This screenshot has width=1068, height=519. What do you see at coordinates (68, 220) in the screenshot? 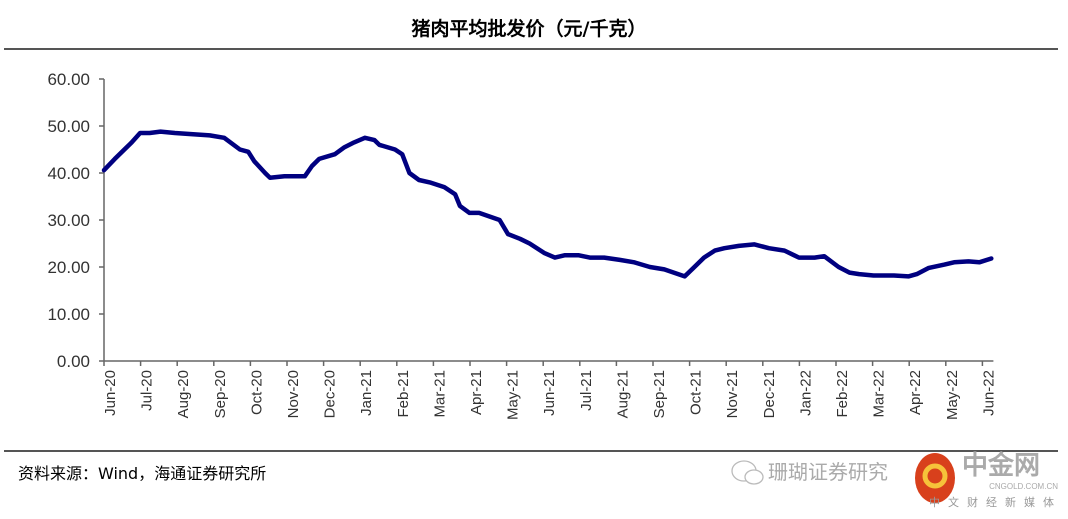
I see `y-tick-label: 30.00` at bounding box center [68, 220].